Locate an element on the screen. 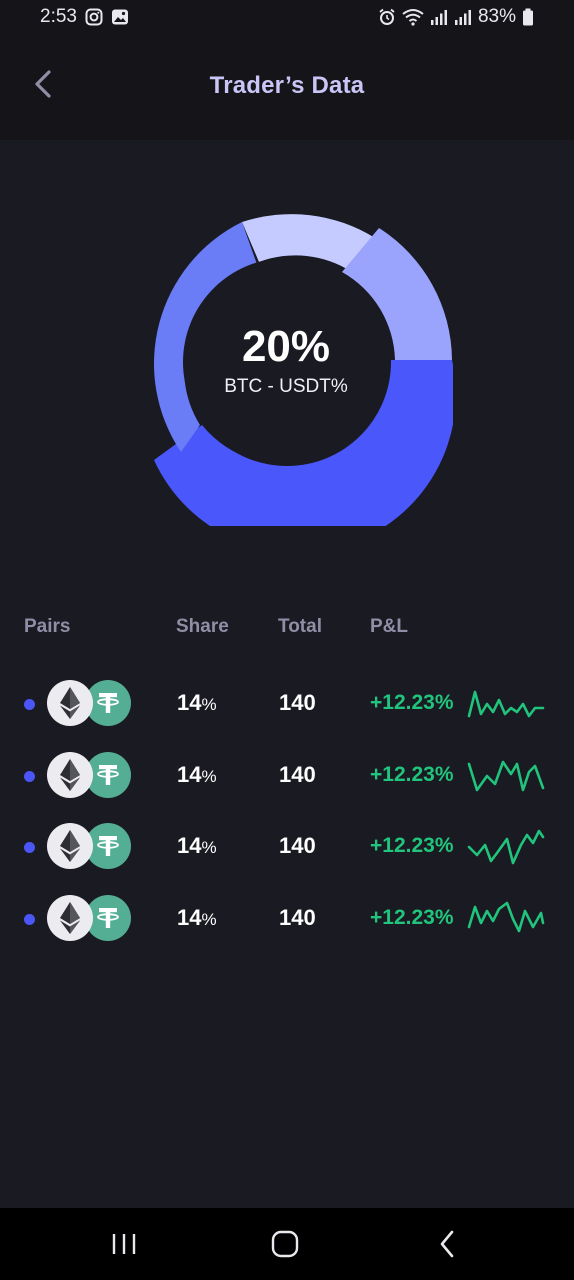 This screenshot has height=1280, width=574. donut-center: 20% BTC - USDT% is located at coordinates (295, 359).